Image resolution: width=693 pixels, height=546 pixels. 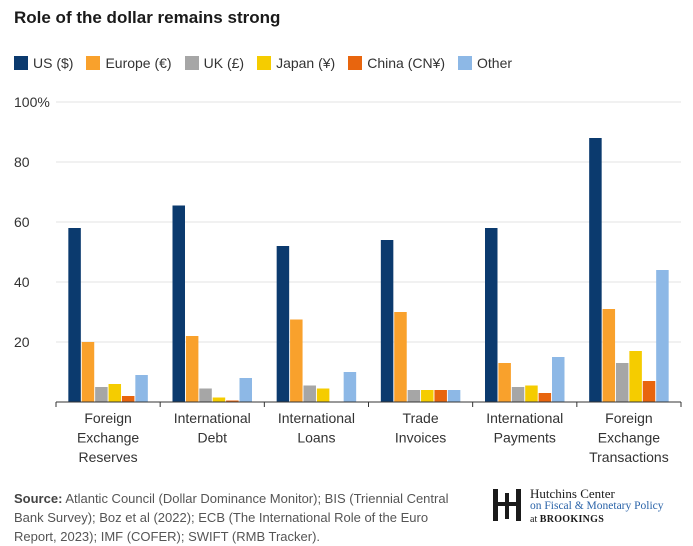 What do you see at coordinates (22, 342) in the screenshot?
I see `y-tick-label: 20` at bounding box center [22, 342].